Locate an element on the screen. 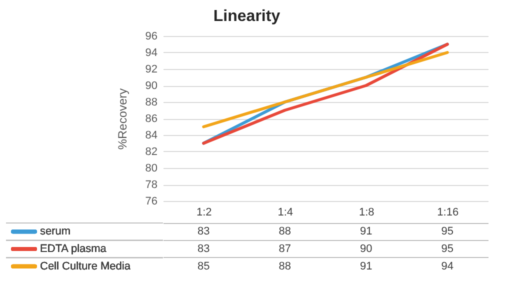  y-axis-title: %Recovery is located at coordinates (122, 119).